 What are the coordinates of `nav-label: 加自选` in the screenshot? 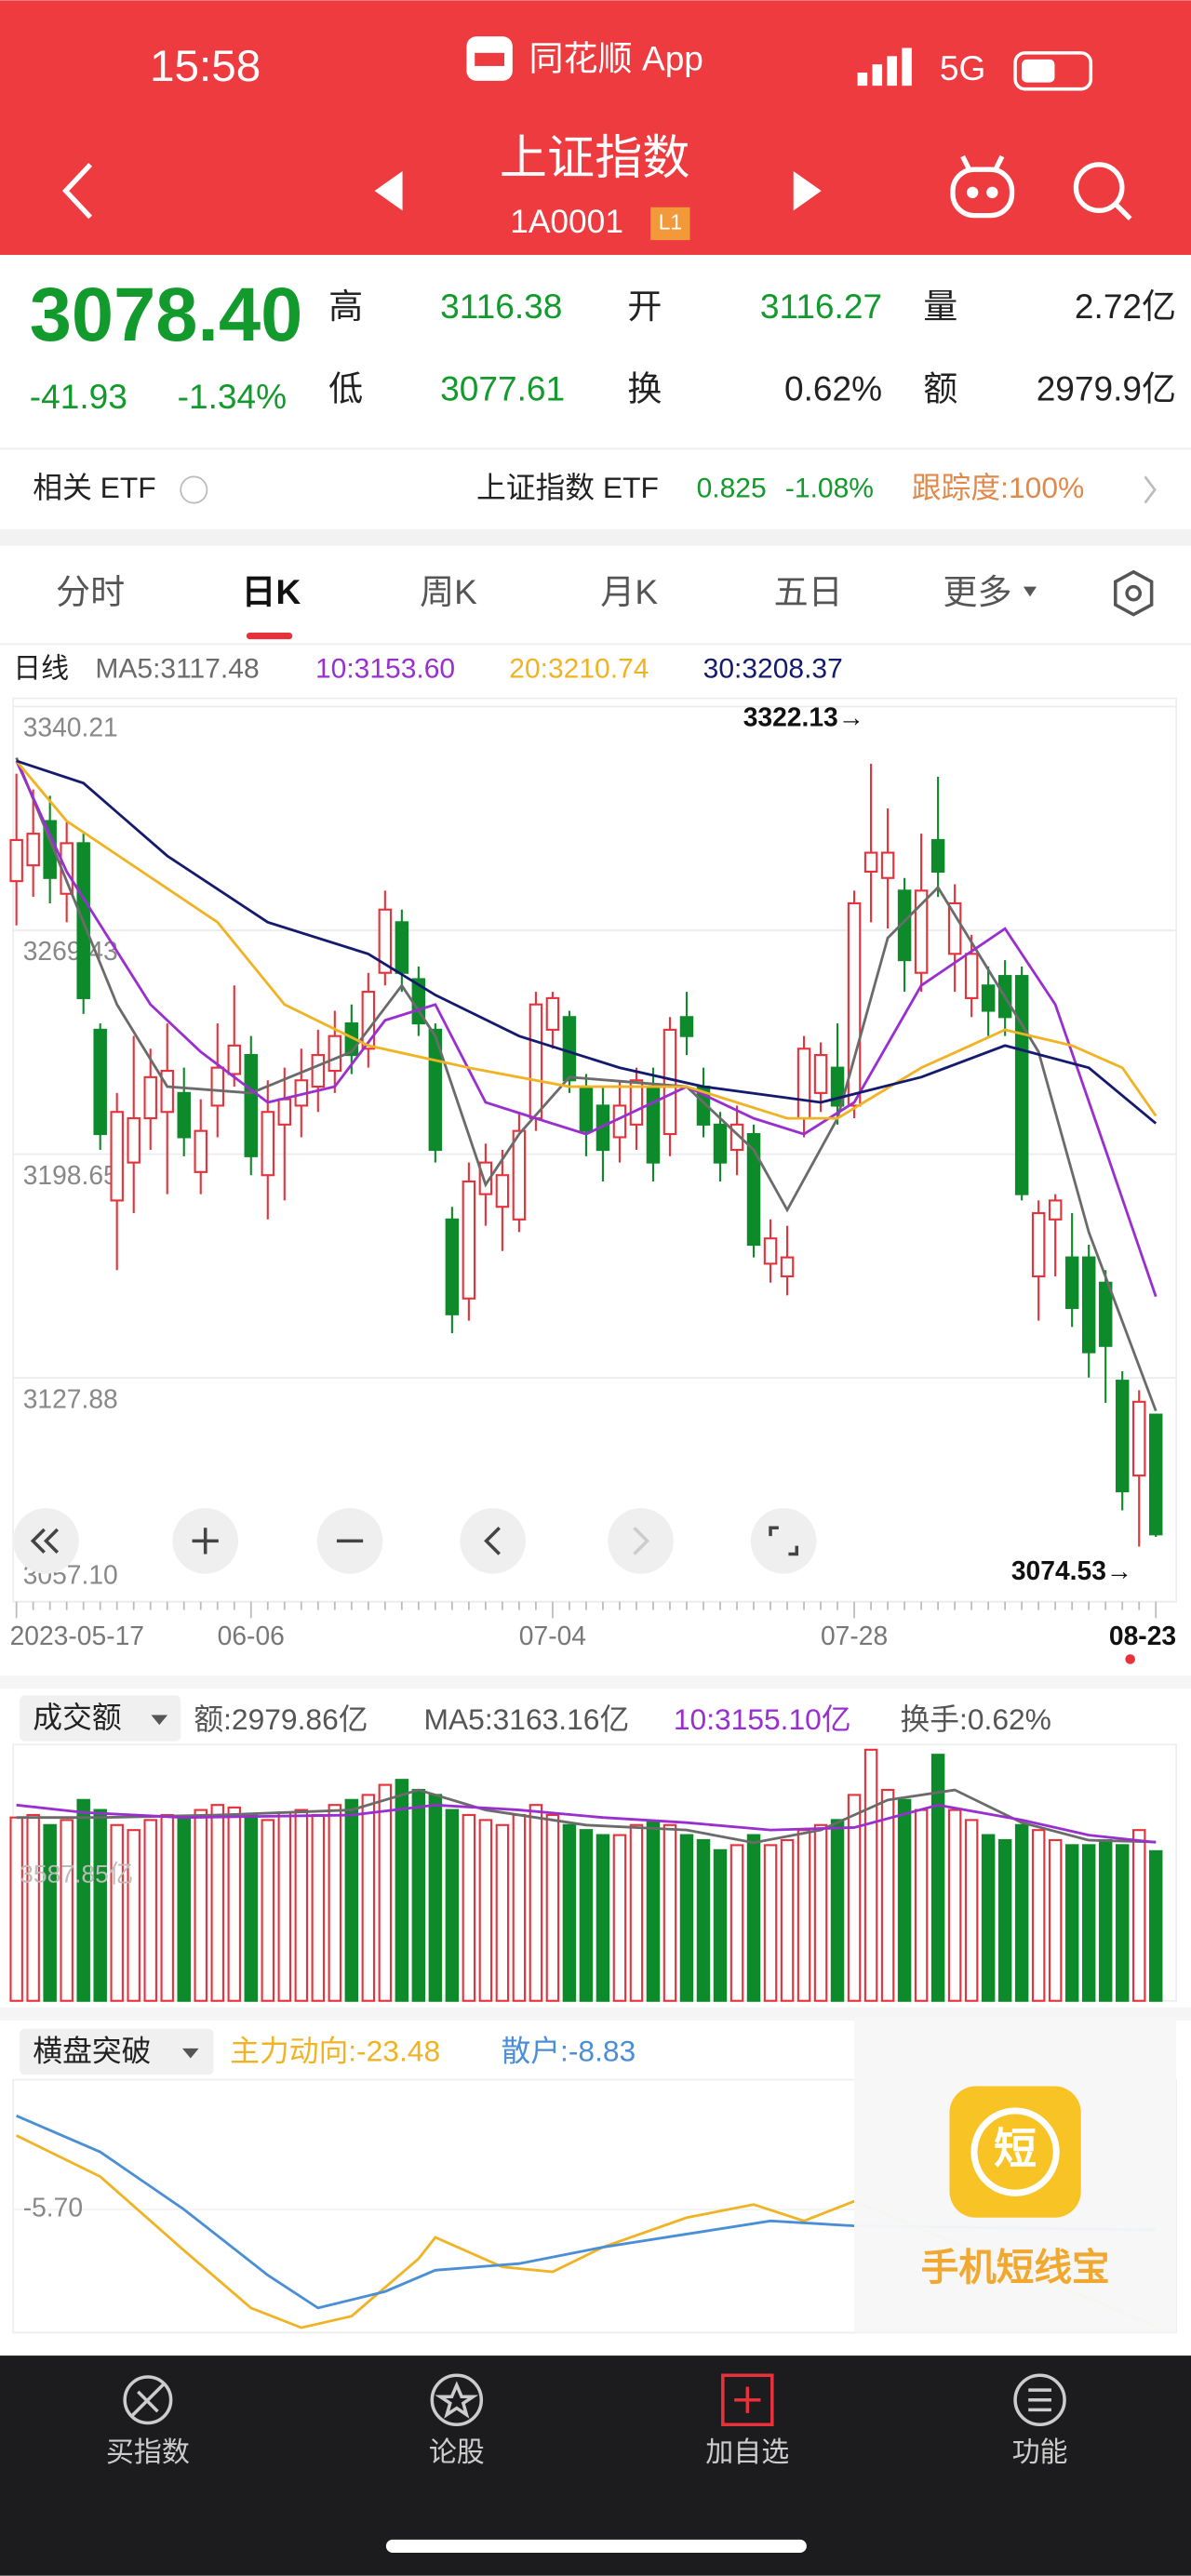 It's located at (747, 2452).